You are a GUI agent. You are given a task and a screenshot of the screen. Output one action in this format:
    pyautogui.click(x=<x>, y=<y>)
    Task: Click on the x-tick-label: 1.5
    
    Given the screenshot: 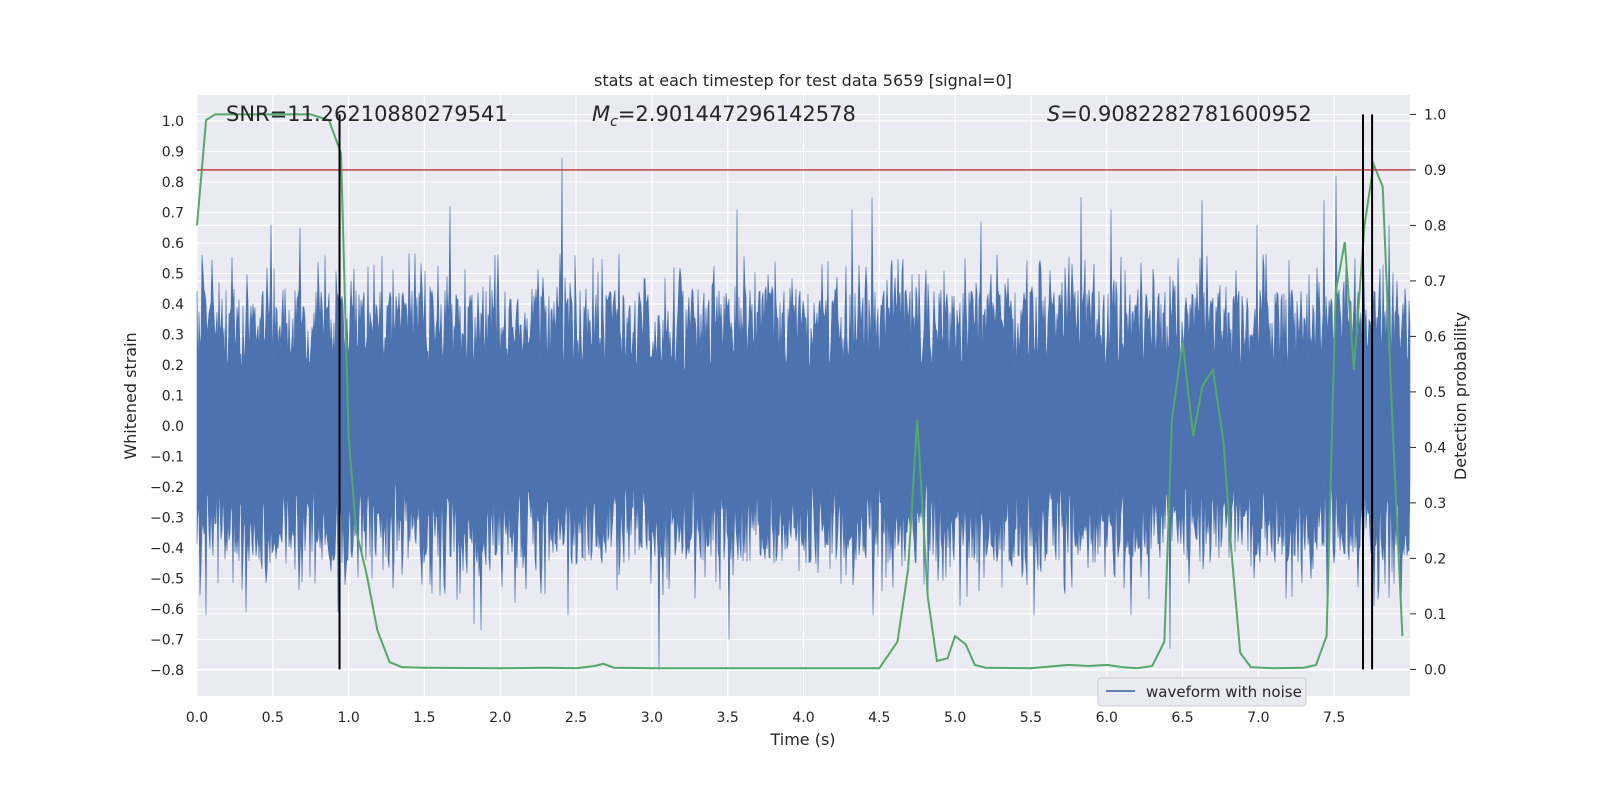 What is the action you would take?
    pyautogui.click(x=424, y=718)
    